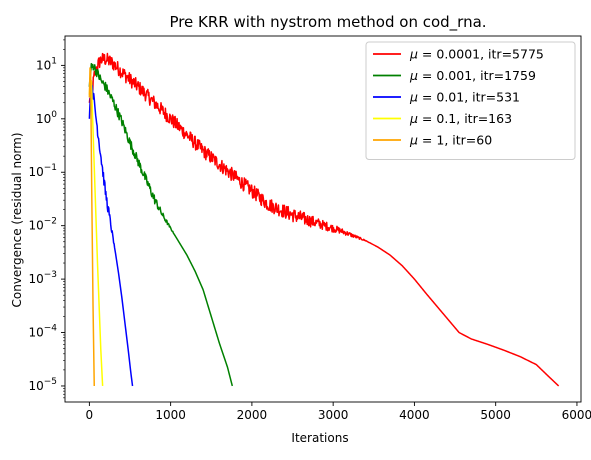 The height and width of the screenshot is (460, 591). What do you see at coordinates (252, 415) in the screenshot?
I see `x-tick-label: 2000` at bounding box center [252, 415].